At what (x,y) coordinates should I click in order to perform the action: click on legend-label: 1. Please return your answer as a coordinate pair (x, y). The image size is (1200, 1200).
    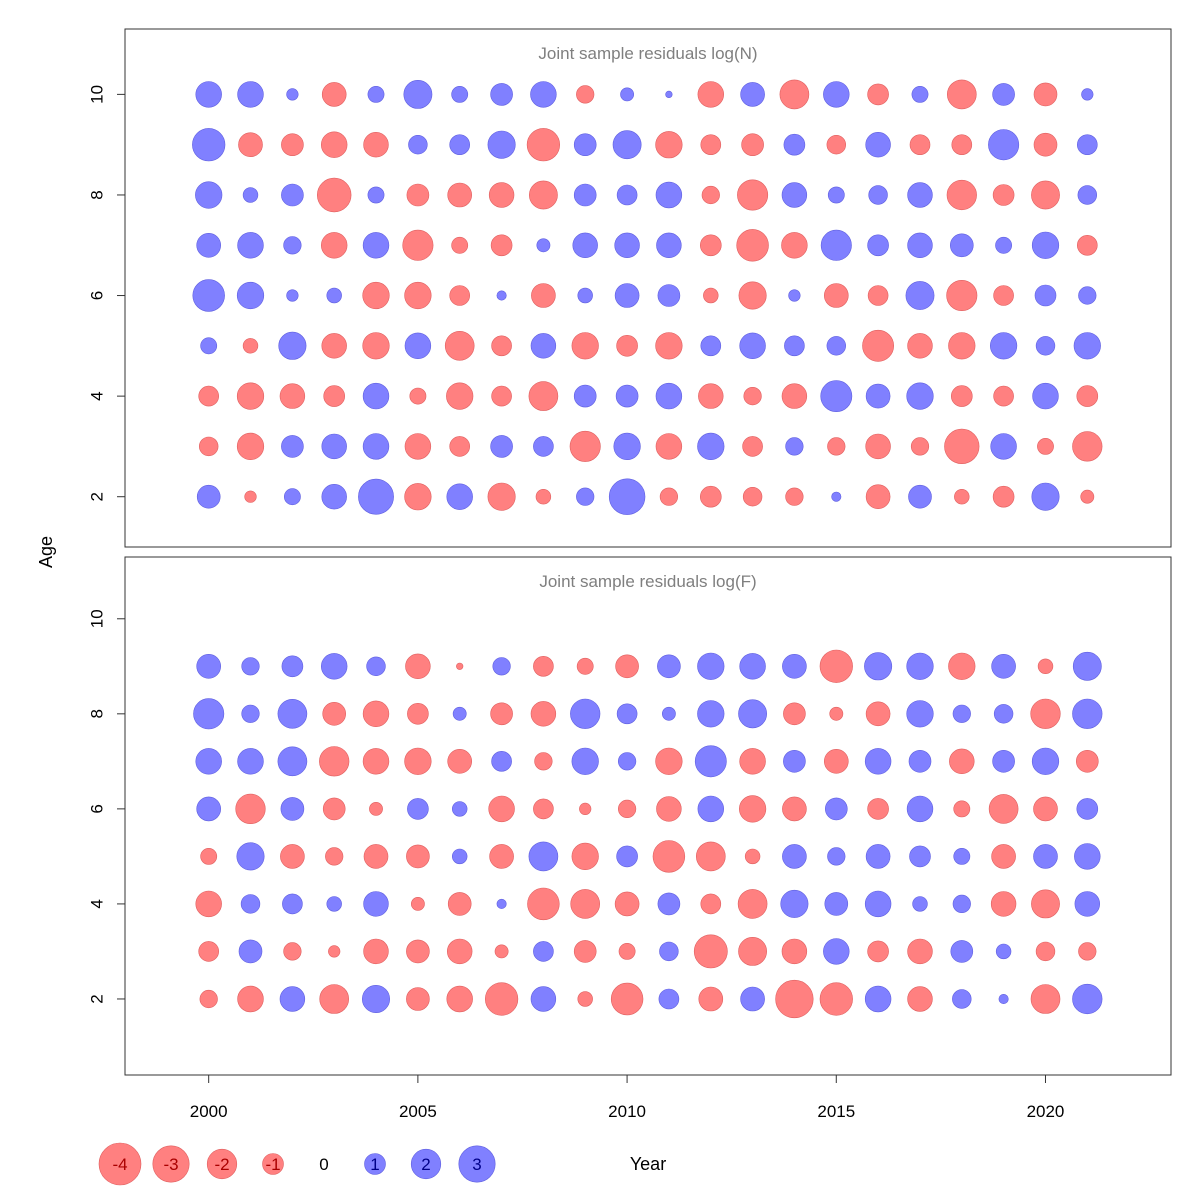
    Looking at the image, I should click on (374, 1164).